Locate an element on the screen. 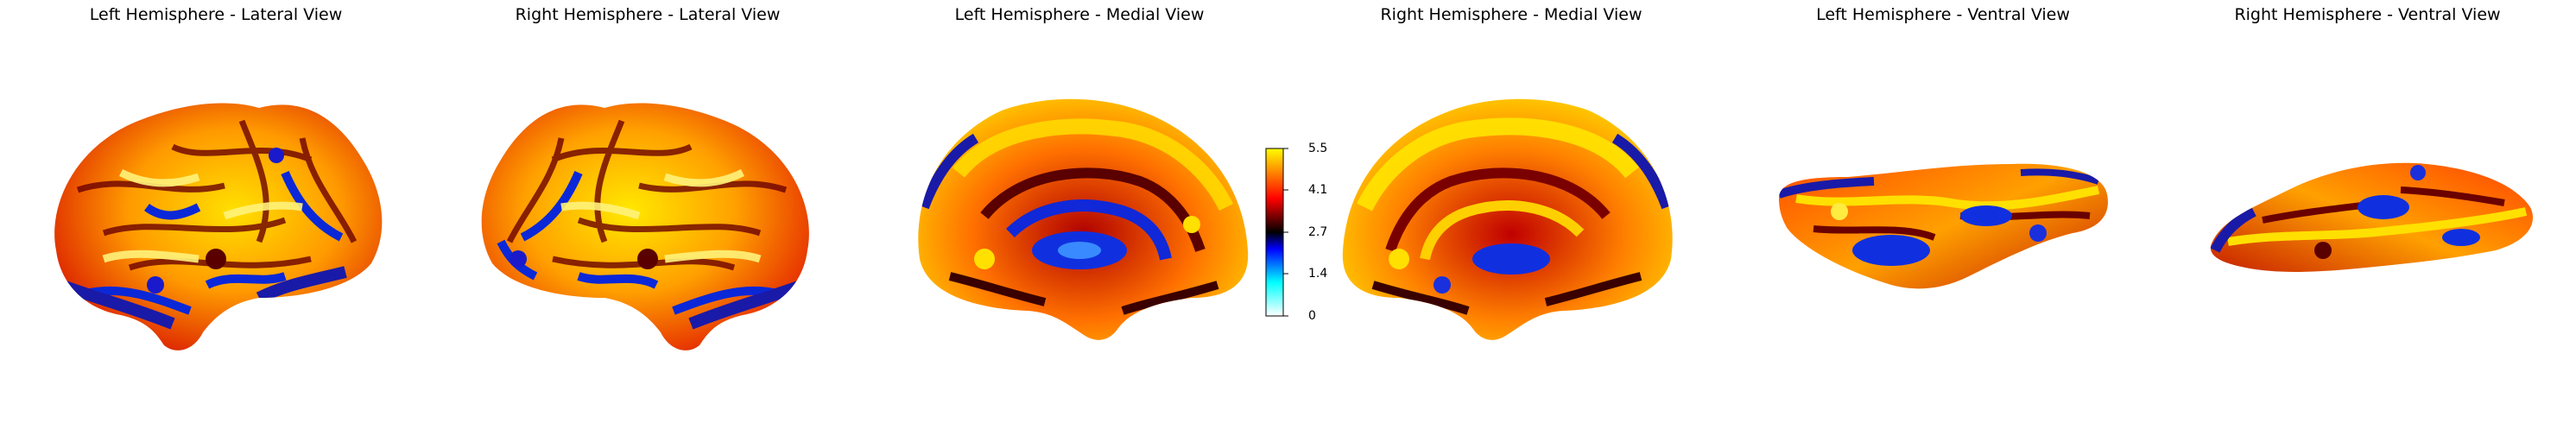 The image size is (2576, 442). colorbar is located at coordinates (1276, 232).